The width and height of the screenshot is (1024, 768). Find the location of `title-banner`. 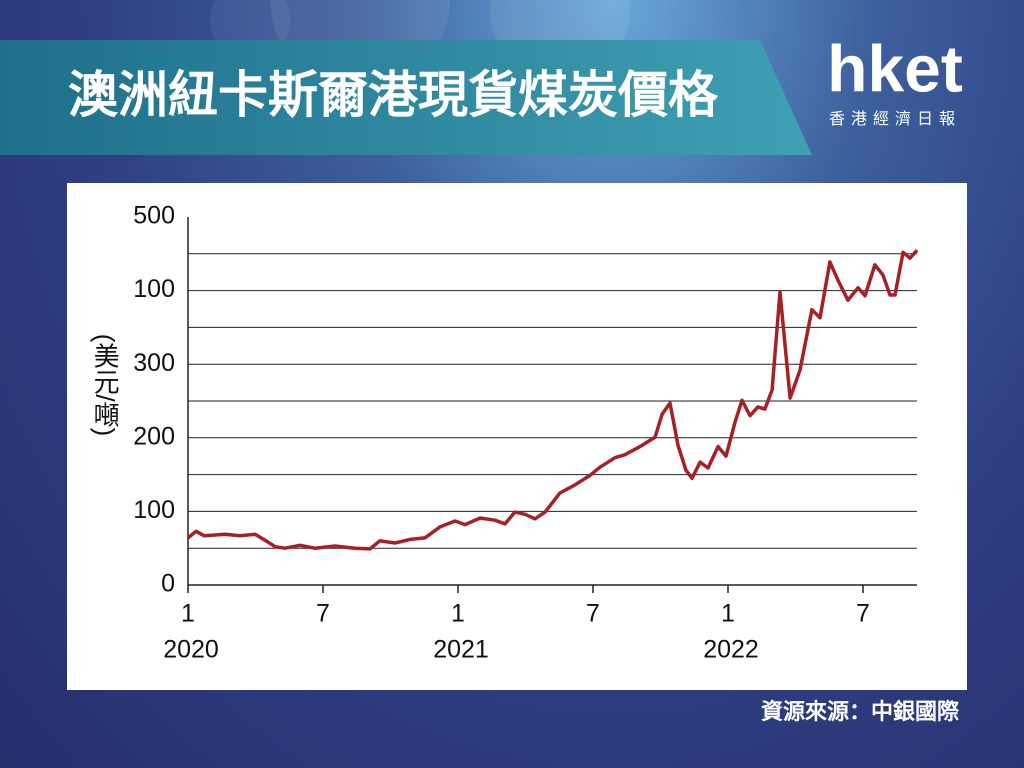

title-banner is located at coordinates (406, 97).